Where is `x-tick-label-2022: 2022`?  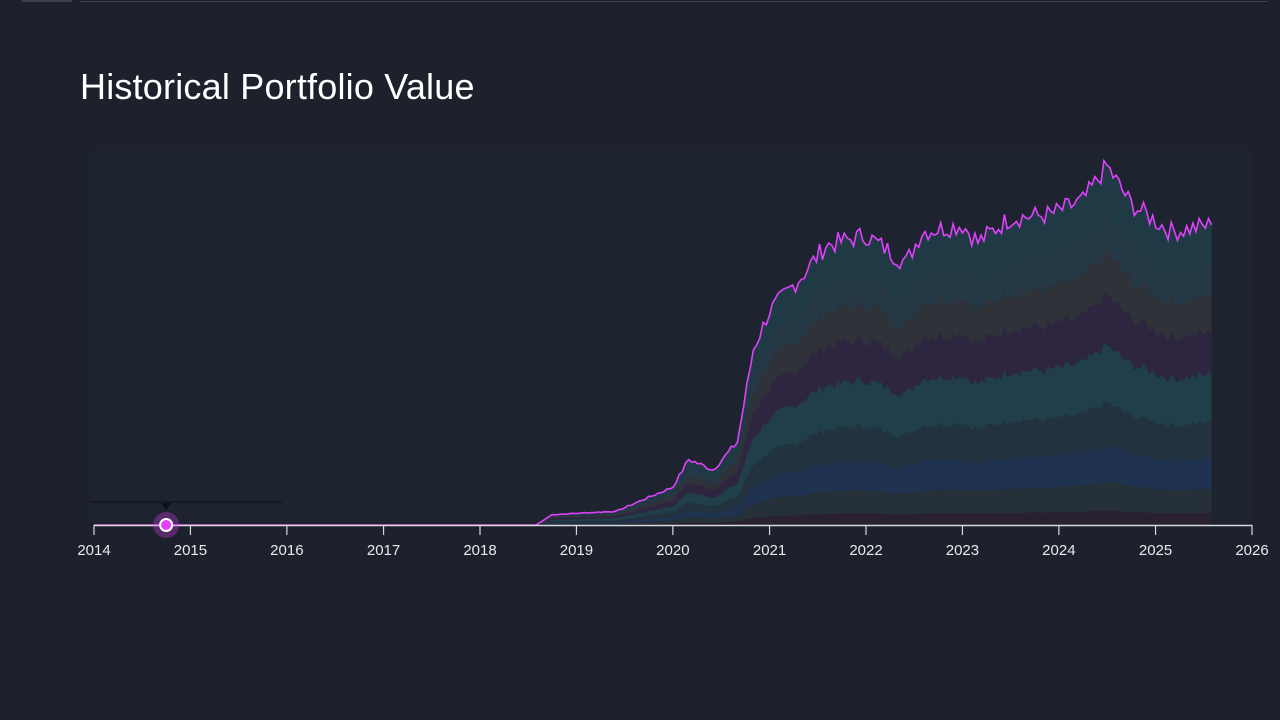
x-tick-label-2022: 2022 is located at coordinates (865, 550).